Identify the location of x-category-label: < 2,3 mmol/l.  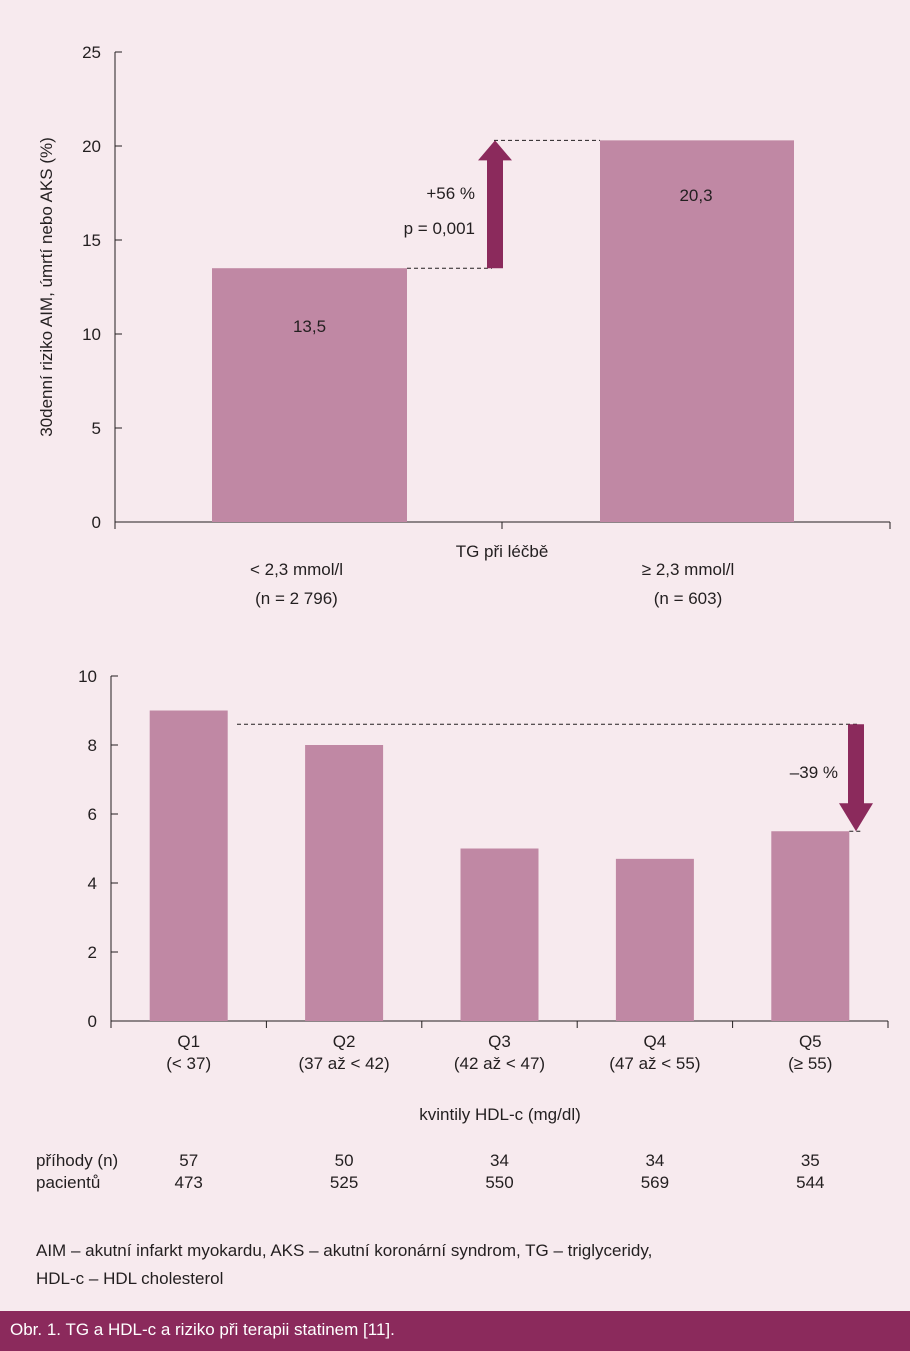
(296, 569).